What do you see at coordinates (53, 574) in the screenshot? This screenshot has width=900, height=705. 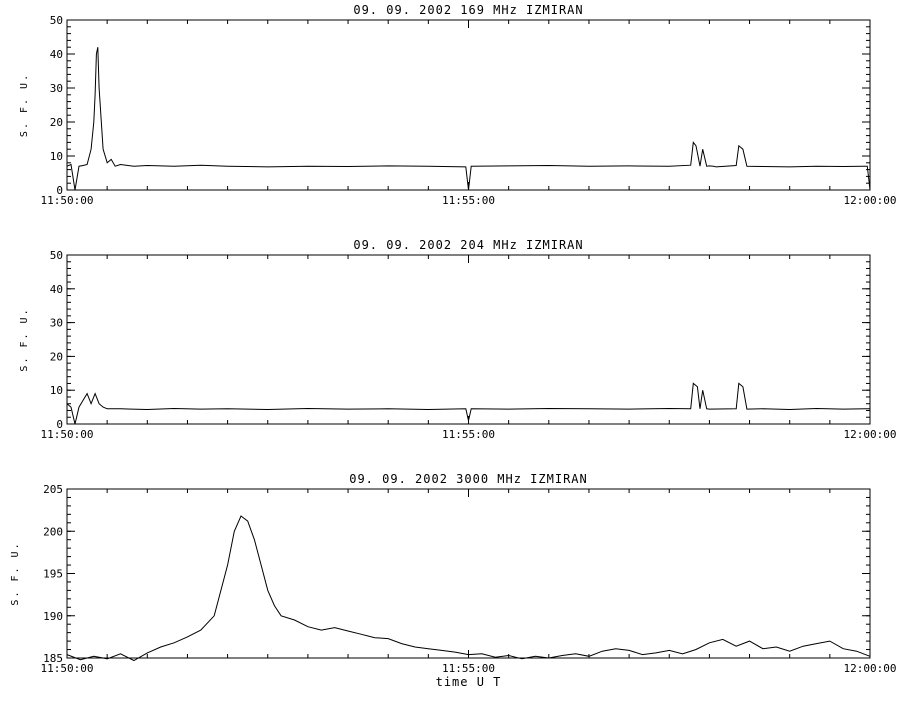 I see `y-tick-label: 195` at bounding box center [53, 574].